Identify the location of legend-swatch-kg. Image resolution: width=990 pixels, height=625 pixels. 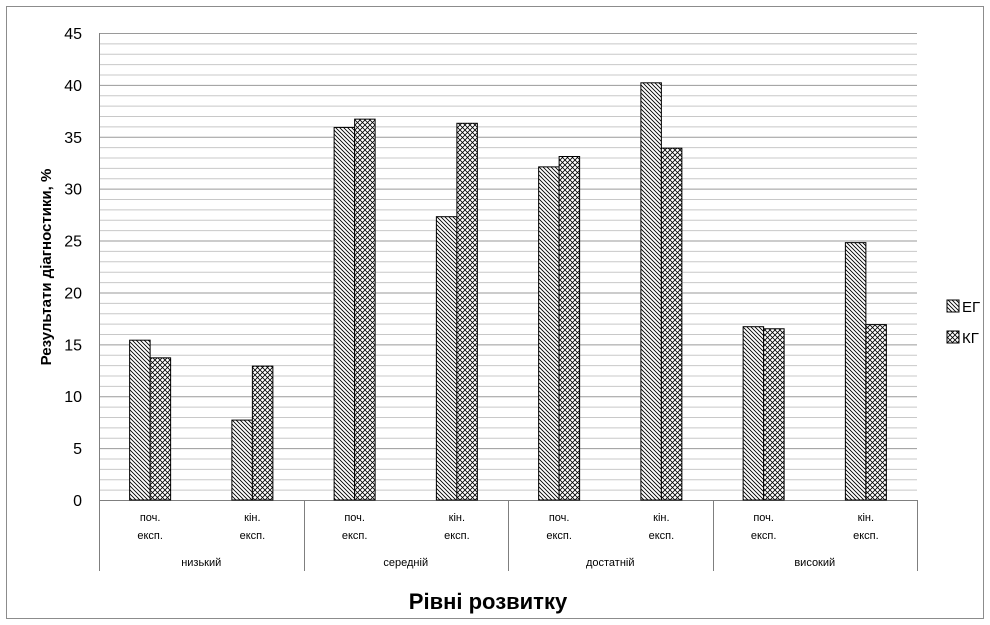
(953, 337).